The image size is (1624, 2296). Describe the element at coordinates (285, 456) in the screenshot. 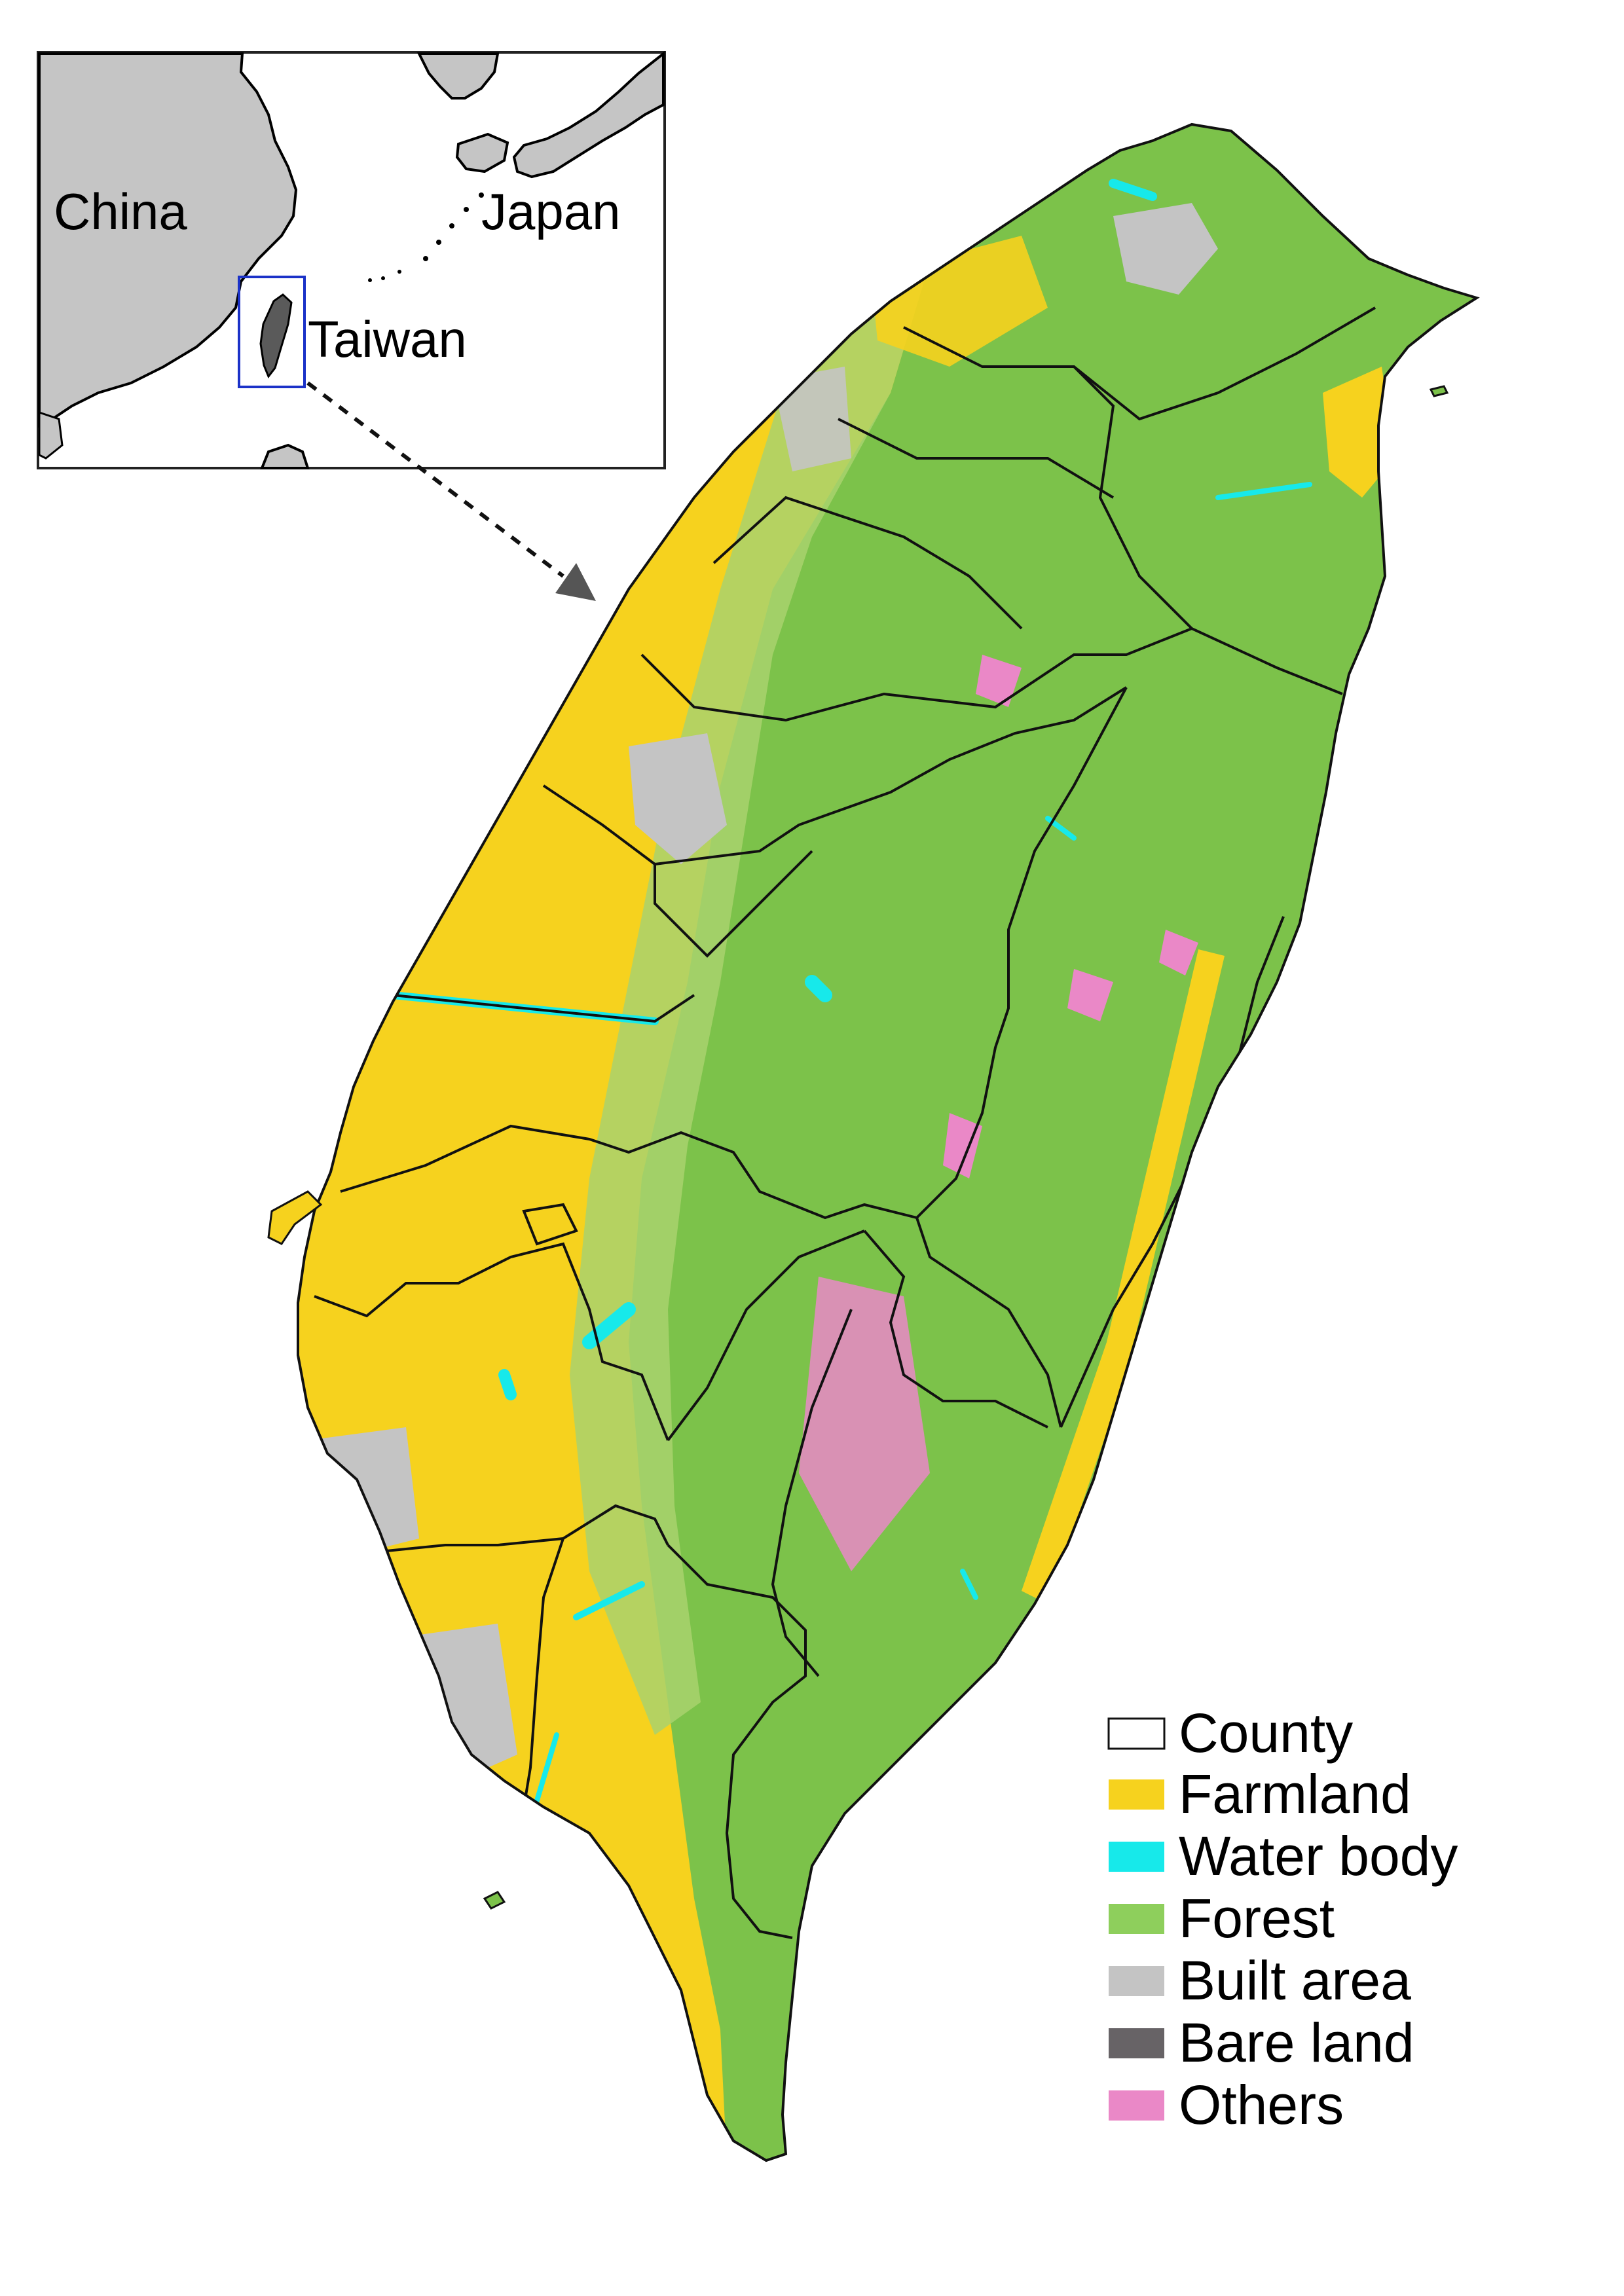

I see `philippines-landmass` at that location.